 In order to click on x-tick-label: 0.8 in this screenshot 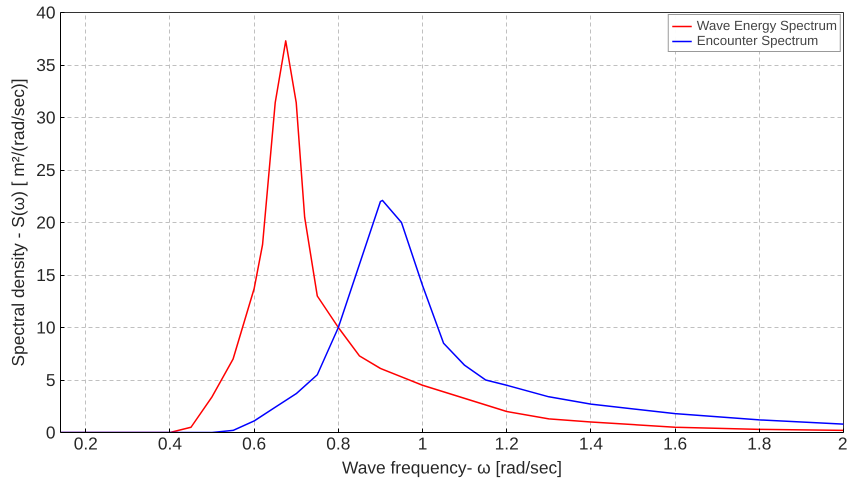, I will do `click(338, 444)`.